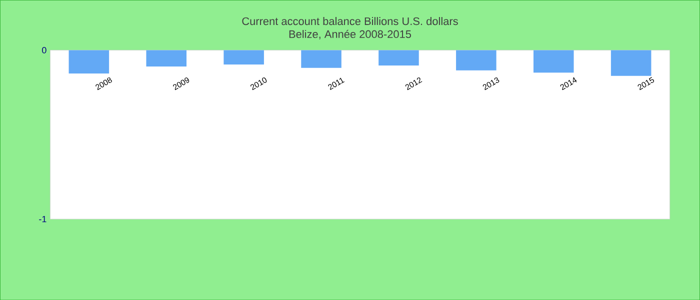 The height and width of the screenshot is (300, 700). Describe the element at coordinates (44, 50) in the screenshot. I see `y-tick-label: 0` at that location.